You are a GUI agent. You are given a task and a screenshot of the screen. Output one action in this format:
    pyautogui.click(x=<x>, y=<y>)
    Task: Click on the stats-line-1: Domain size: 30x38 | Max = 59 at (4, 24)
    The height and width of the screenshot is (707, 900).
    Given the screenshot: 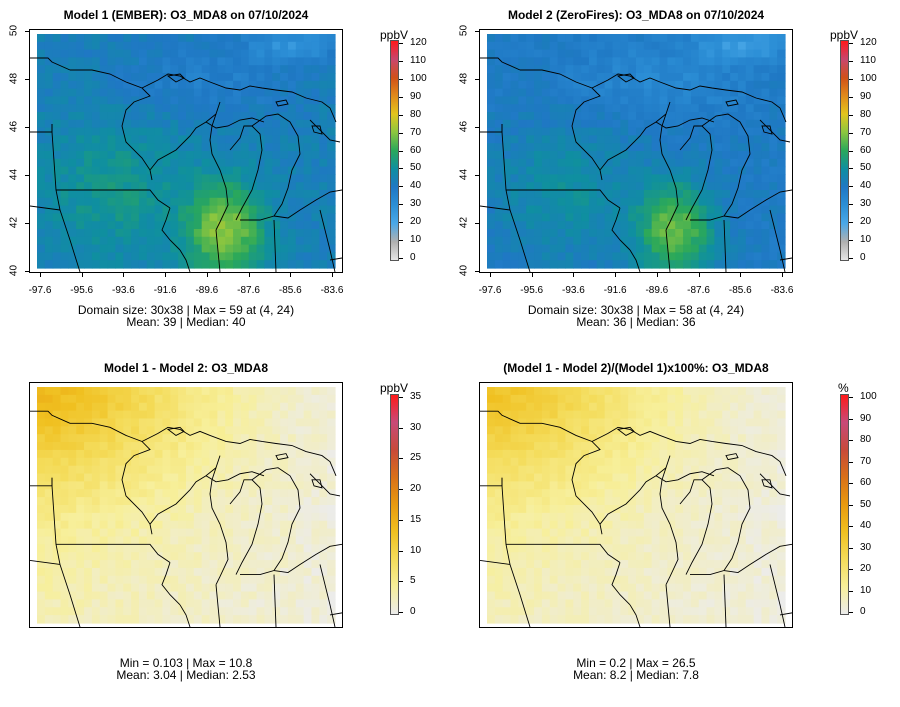 What is the action you would take?
    pyautogui.click(x=186, y=310)
    